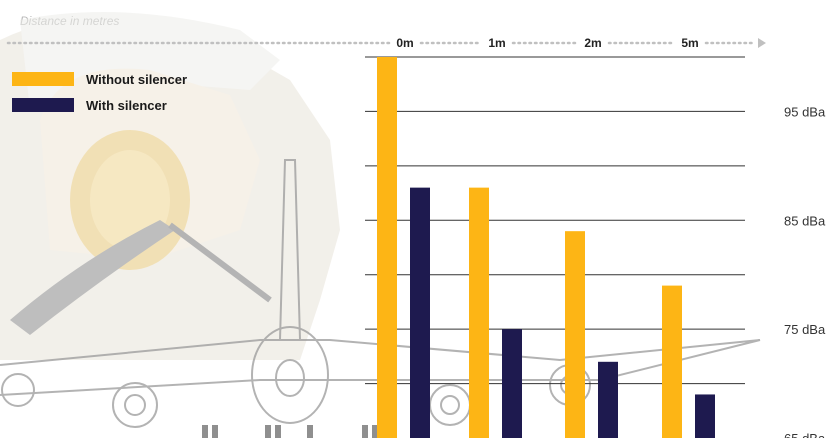  I want to click on y-tick-label: 85 dBa, so click(805, 220).